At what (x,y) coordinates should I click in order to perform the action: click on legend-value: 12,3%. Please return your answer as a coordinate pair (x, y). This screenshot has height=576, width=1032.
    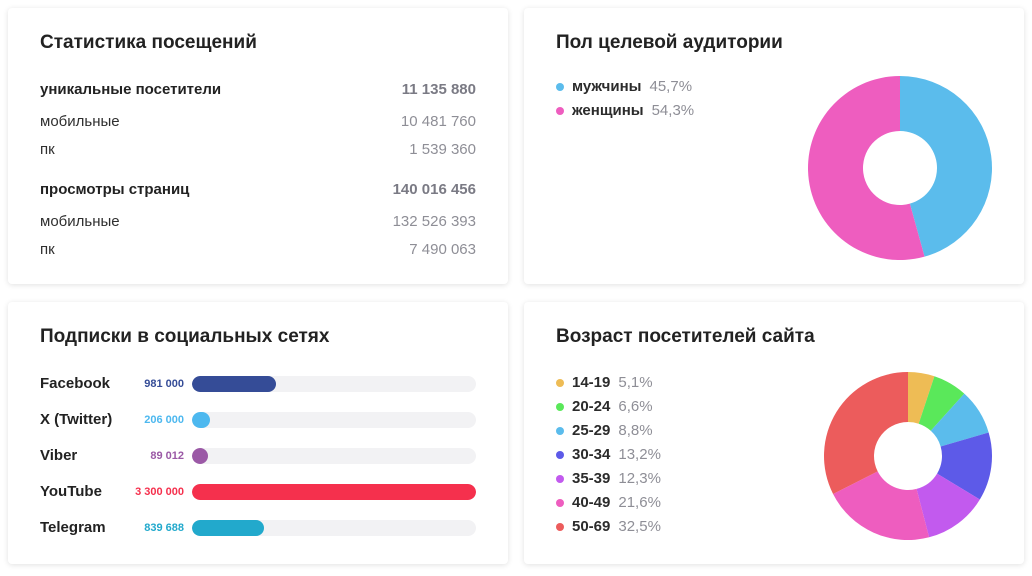
    Looking at the image, I should click on (639, 478).